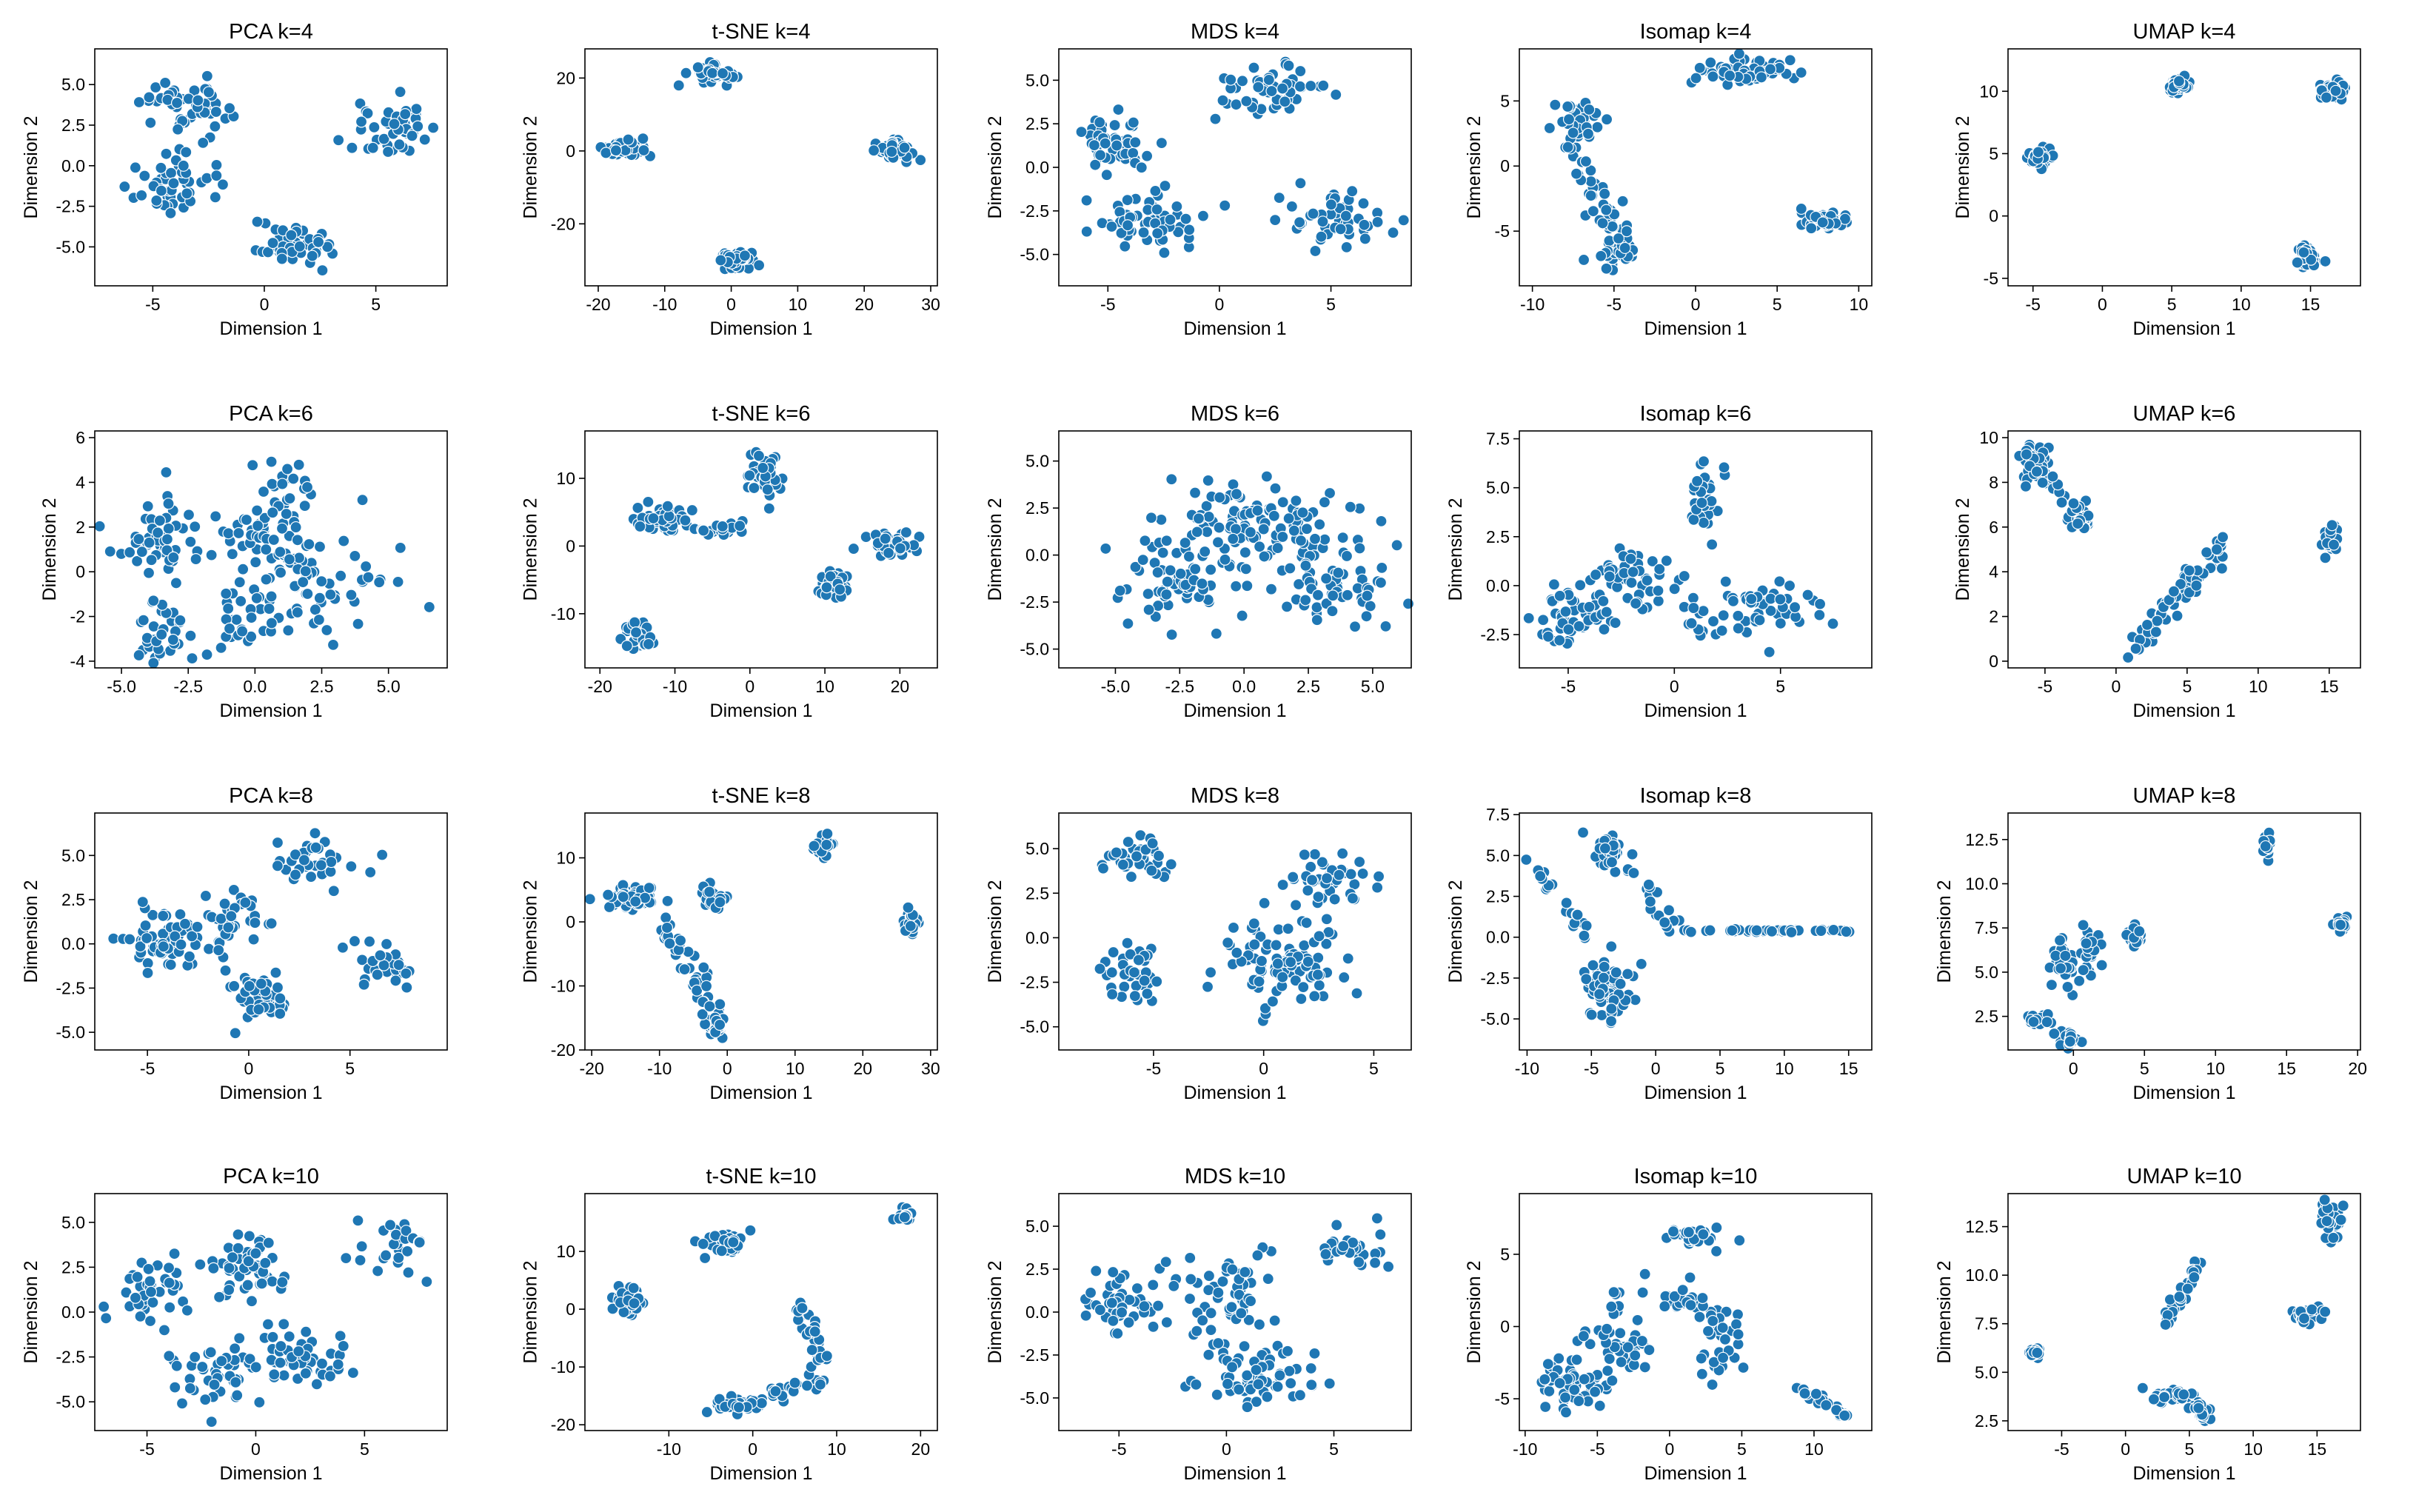 Image resolution: width=2416 pixels, height=1512 pixels. Describe the element at coordinates (1695, 1321) in the screenshot. I see `scatter-points` at that location.